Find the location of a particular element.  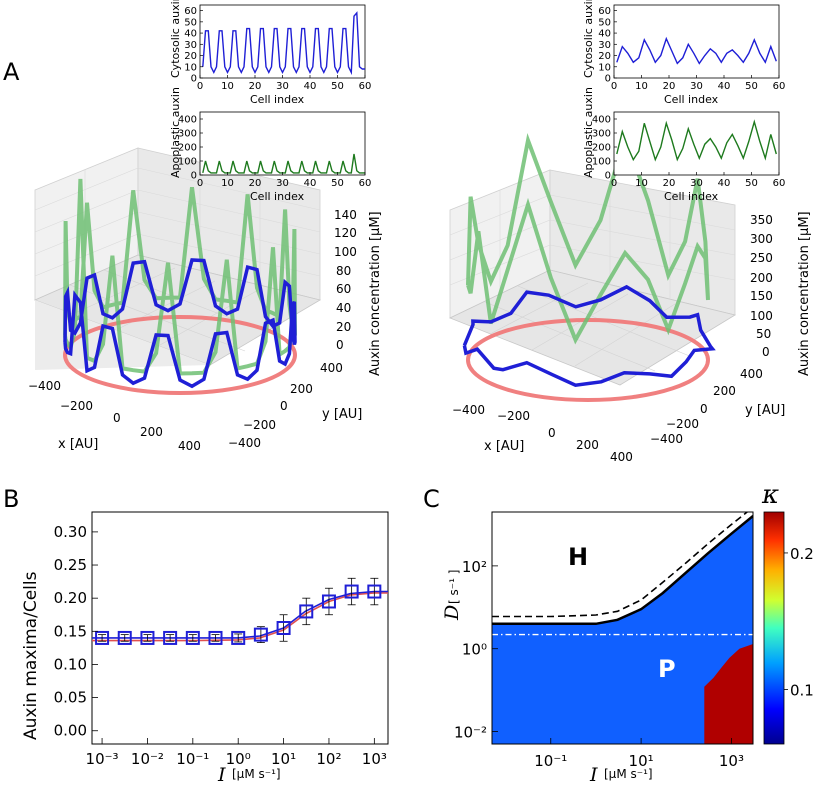

panel-b-x-tick-label: 10⁻¹ is located at coordinates (192, 759).